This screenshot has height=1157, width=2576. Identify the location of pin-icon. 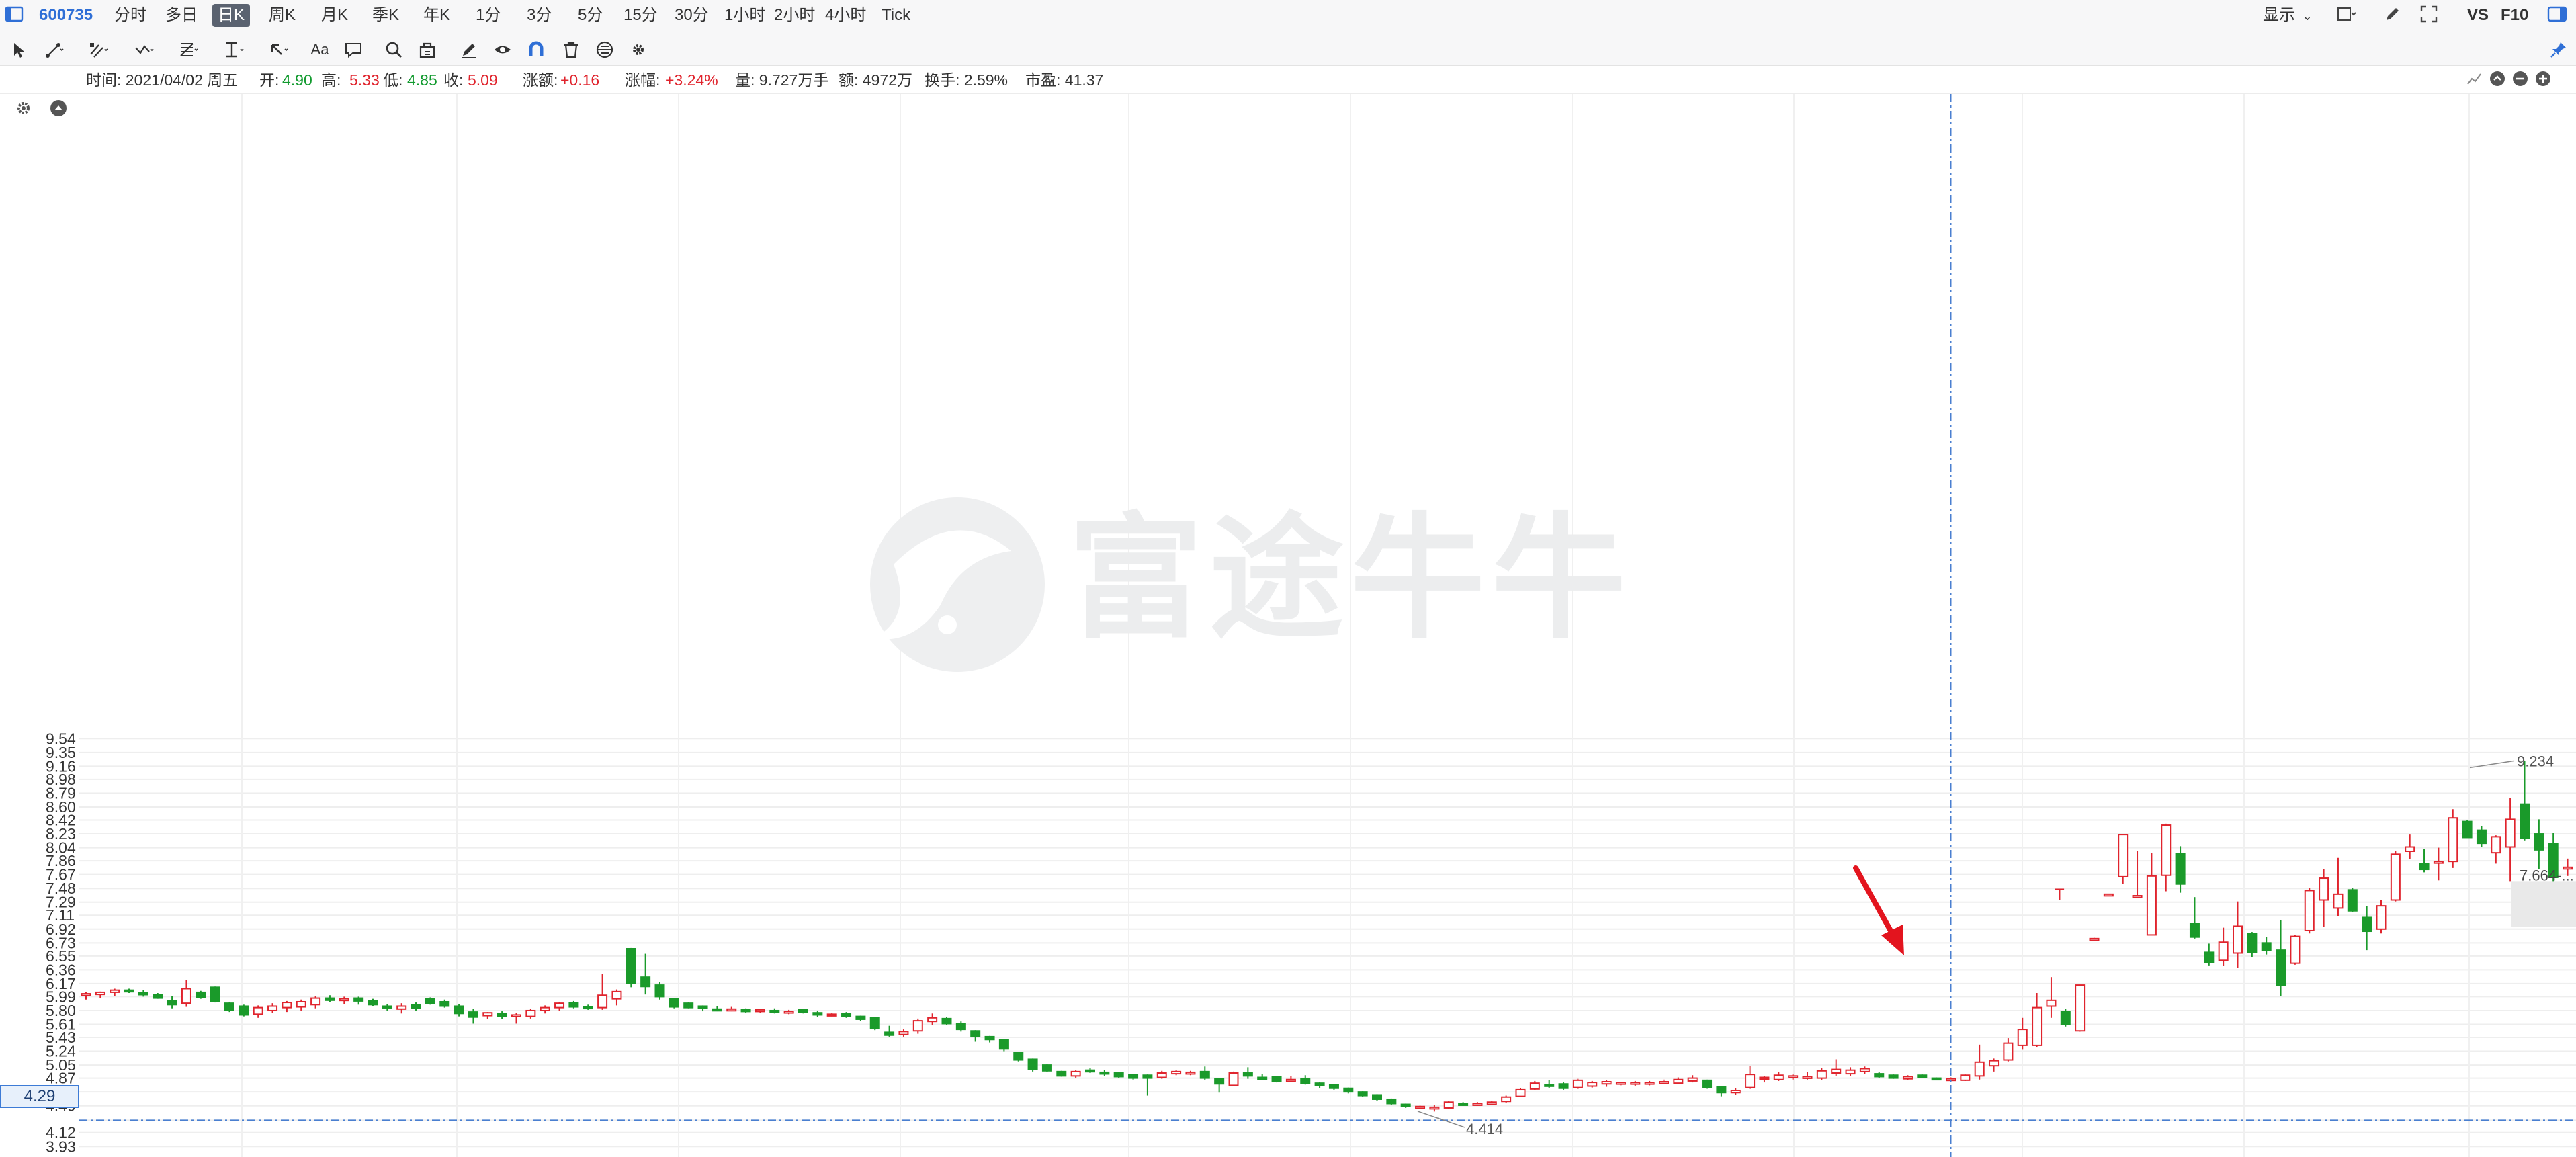
(2558, 50).